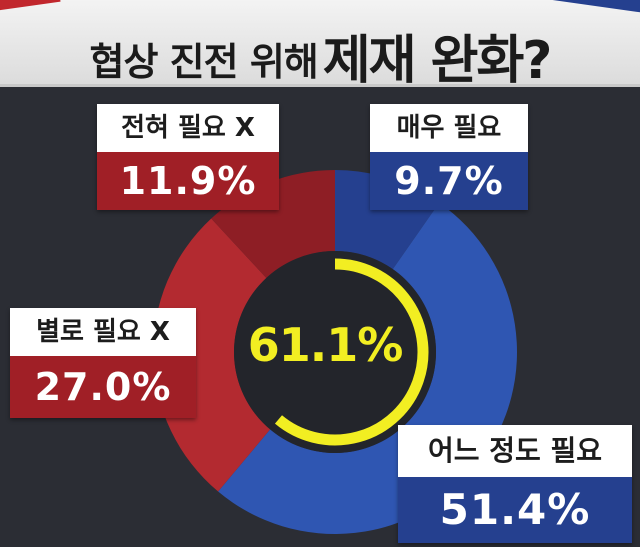  What do you see at coordinates (320, 52) in the screenshot?
I see `chart-title: 협상 진전 위해 제재 완화?` at bounding box center [320, 52].